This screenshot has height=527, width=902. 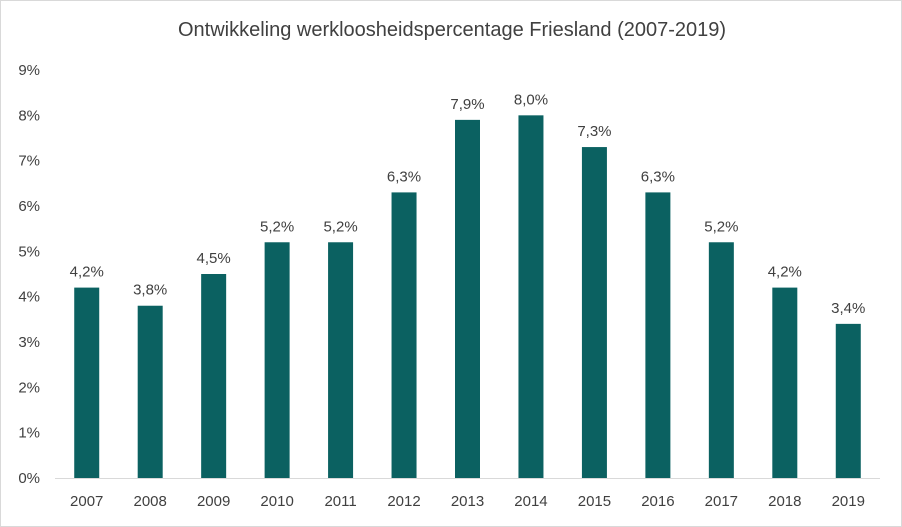 I want to click on bar-2008, so click(x=150, y=391).